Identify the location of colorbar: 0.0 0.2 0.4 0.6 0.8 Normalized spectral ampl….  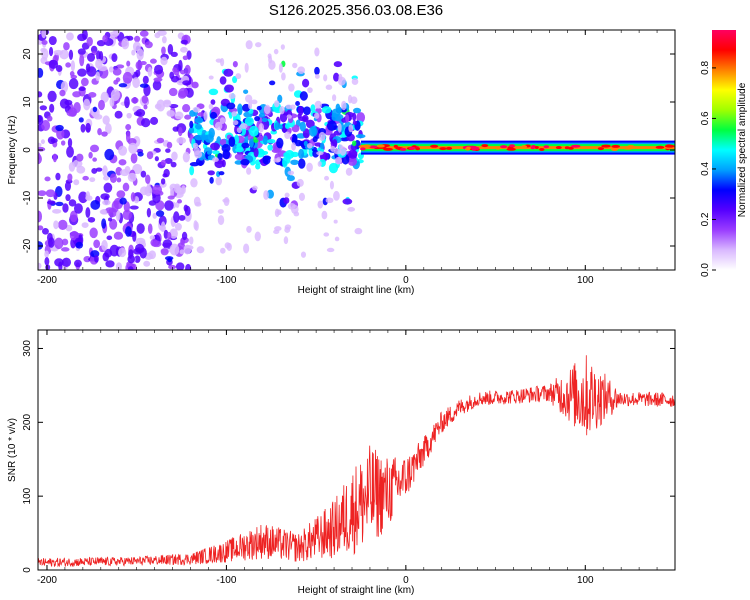
(724, 153).